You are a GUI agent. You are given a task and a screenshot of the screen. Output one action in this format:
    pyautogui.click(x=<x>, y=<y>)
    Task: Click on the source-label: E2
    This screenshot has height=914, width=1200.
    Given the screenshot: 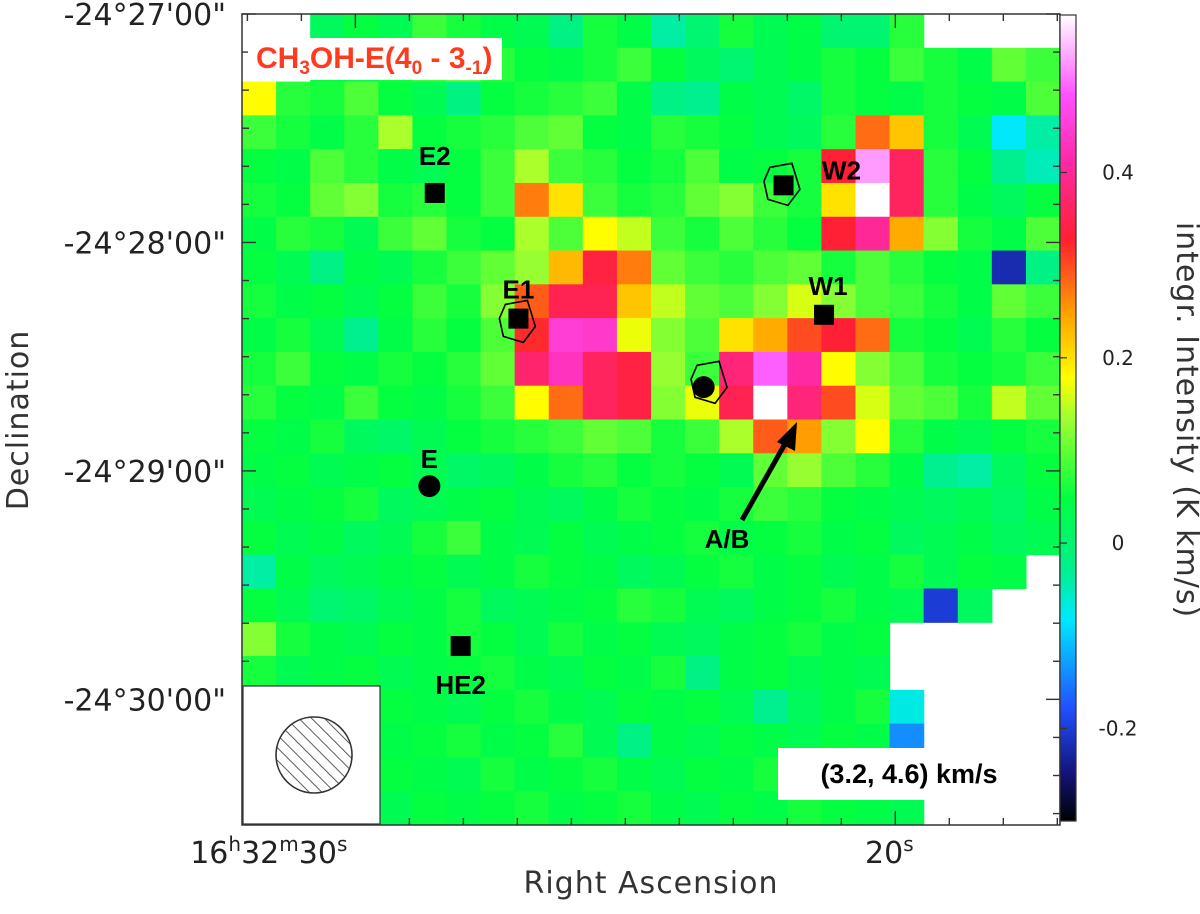 What is the action you would take?
    pyautogui.click(x=435, y=156)
    